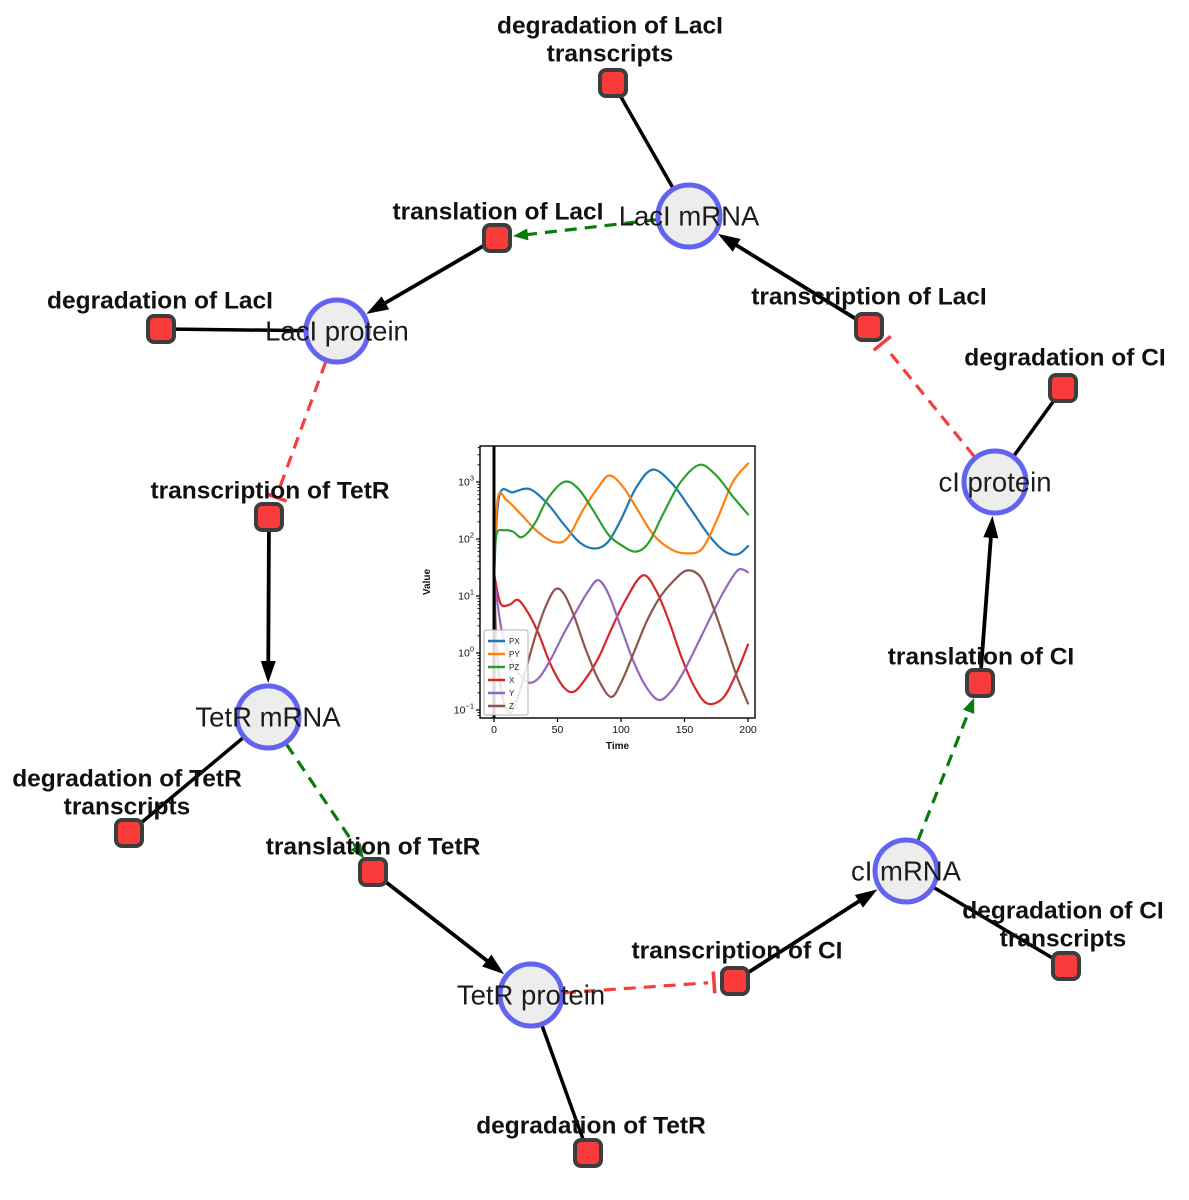 This screenshot has width=1189, height=1200. Describe the element at coordinates (466, 652) in the screenshot. I see `y-tick-label: 10⁰` at that location.